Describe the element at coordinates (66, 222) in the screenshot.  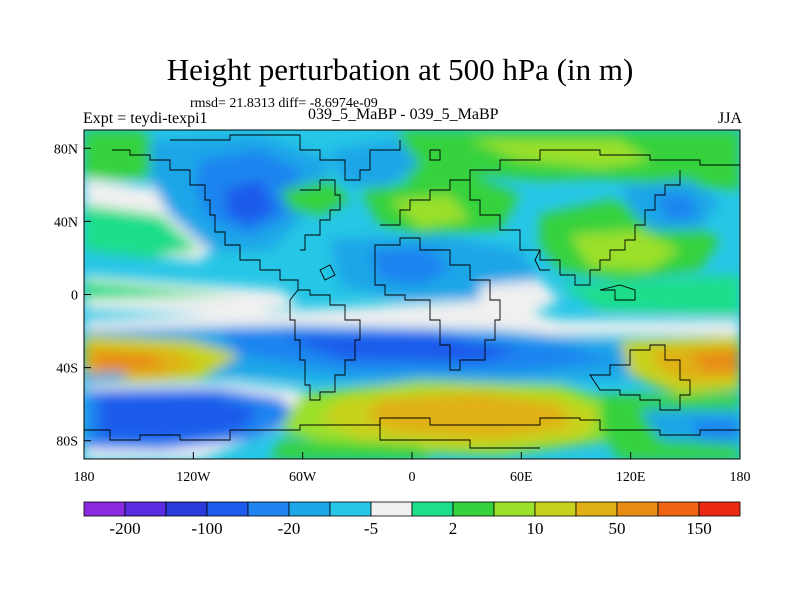
I see `y-tick-label: 40N` at that location.